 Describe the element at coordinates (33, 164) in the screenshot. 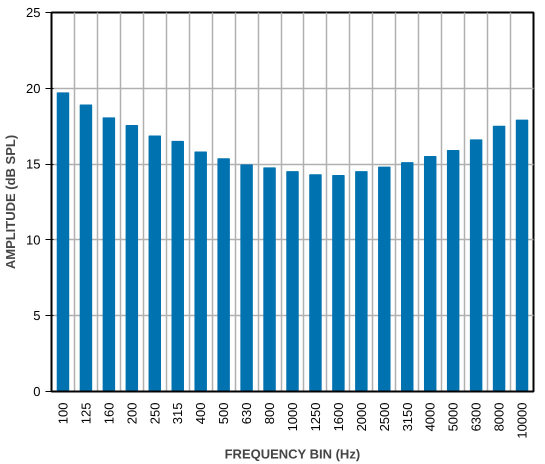

I see `y-tick-label: 15` at that location.